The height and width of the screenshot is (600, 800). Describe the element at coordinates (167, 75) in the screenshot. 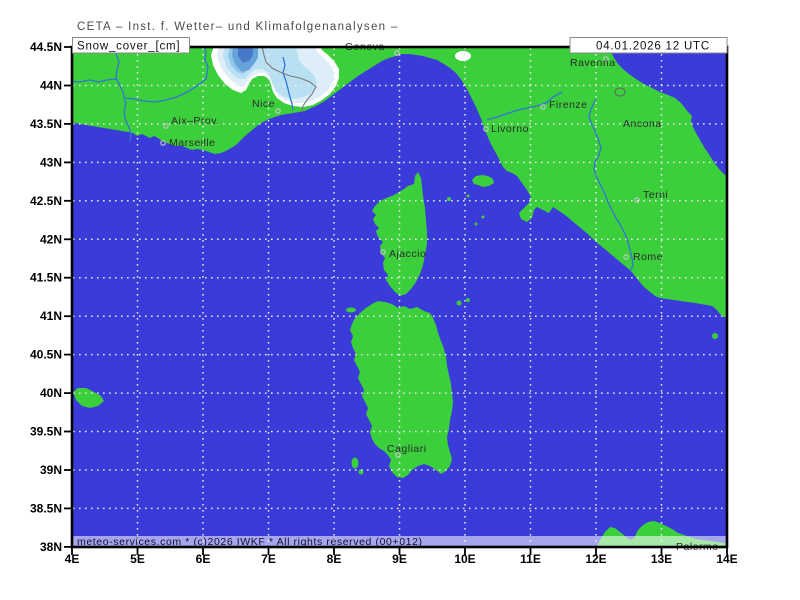

I see `river-durance` at that location.